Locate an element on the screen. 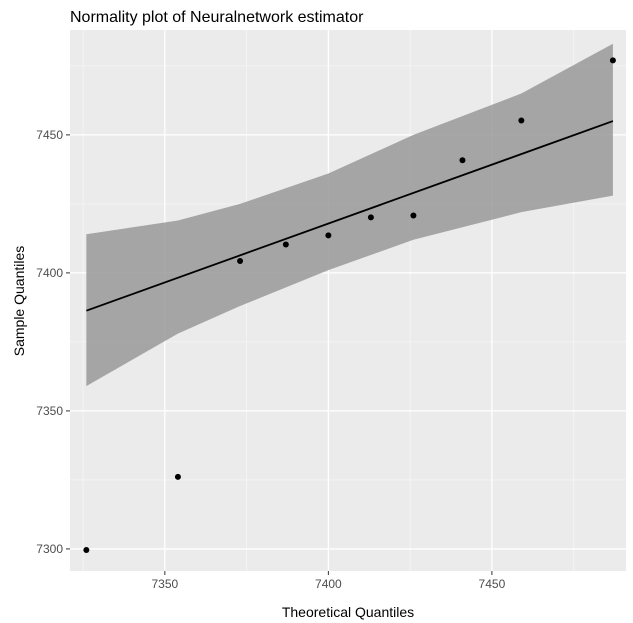 Image resolution: width=633 pixels, height=623 pixels. y-tick-label: 7350 is located at coordinates (49, 411).